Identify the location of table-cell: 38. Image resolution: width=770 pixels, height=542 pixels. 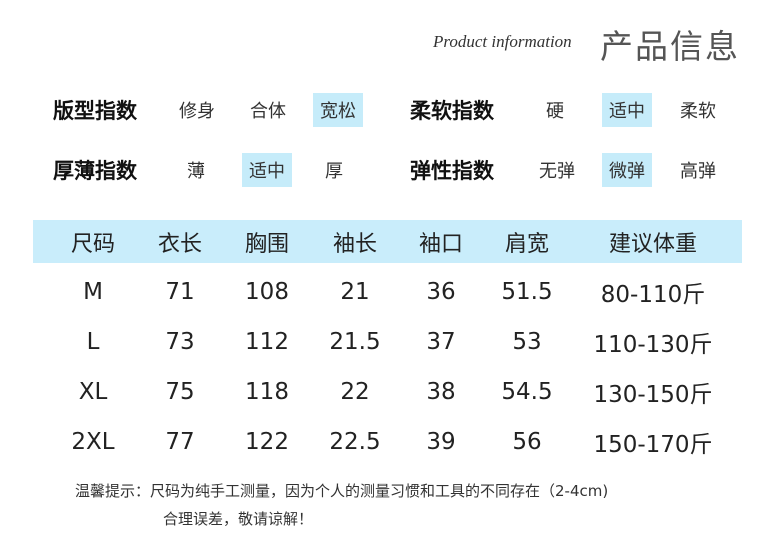
(441, 392).